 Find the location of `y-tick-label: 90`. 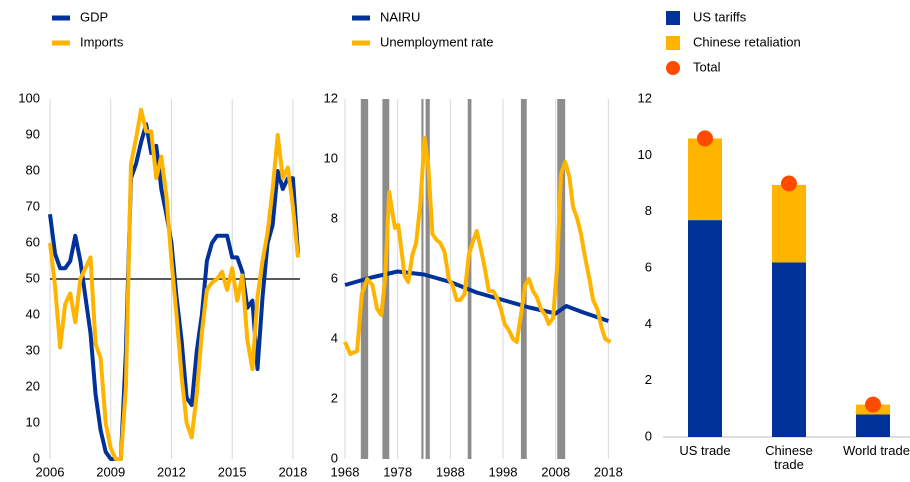

y-tick-label: 90 is located at coordinates (33, 133).